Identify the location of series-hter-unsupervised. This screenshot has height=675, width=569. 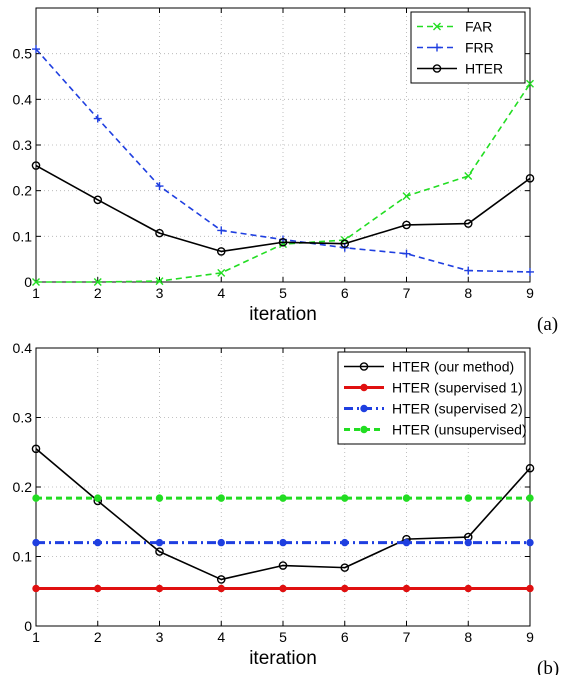
(283, 498).